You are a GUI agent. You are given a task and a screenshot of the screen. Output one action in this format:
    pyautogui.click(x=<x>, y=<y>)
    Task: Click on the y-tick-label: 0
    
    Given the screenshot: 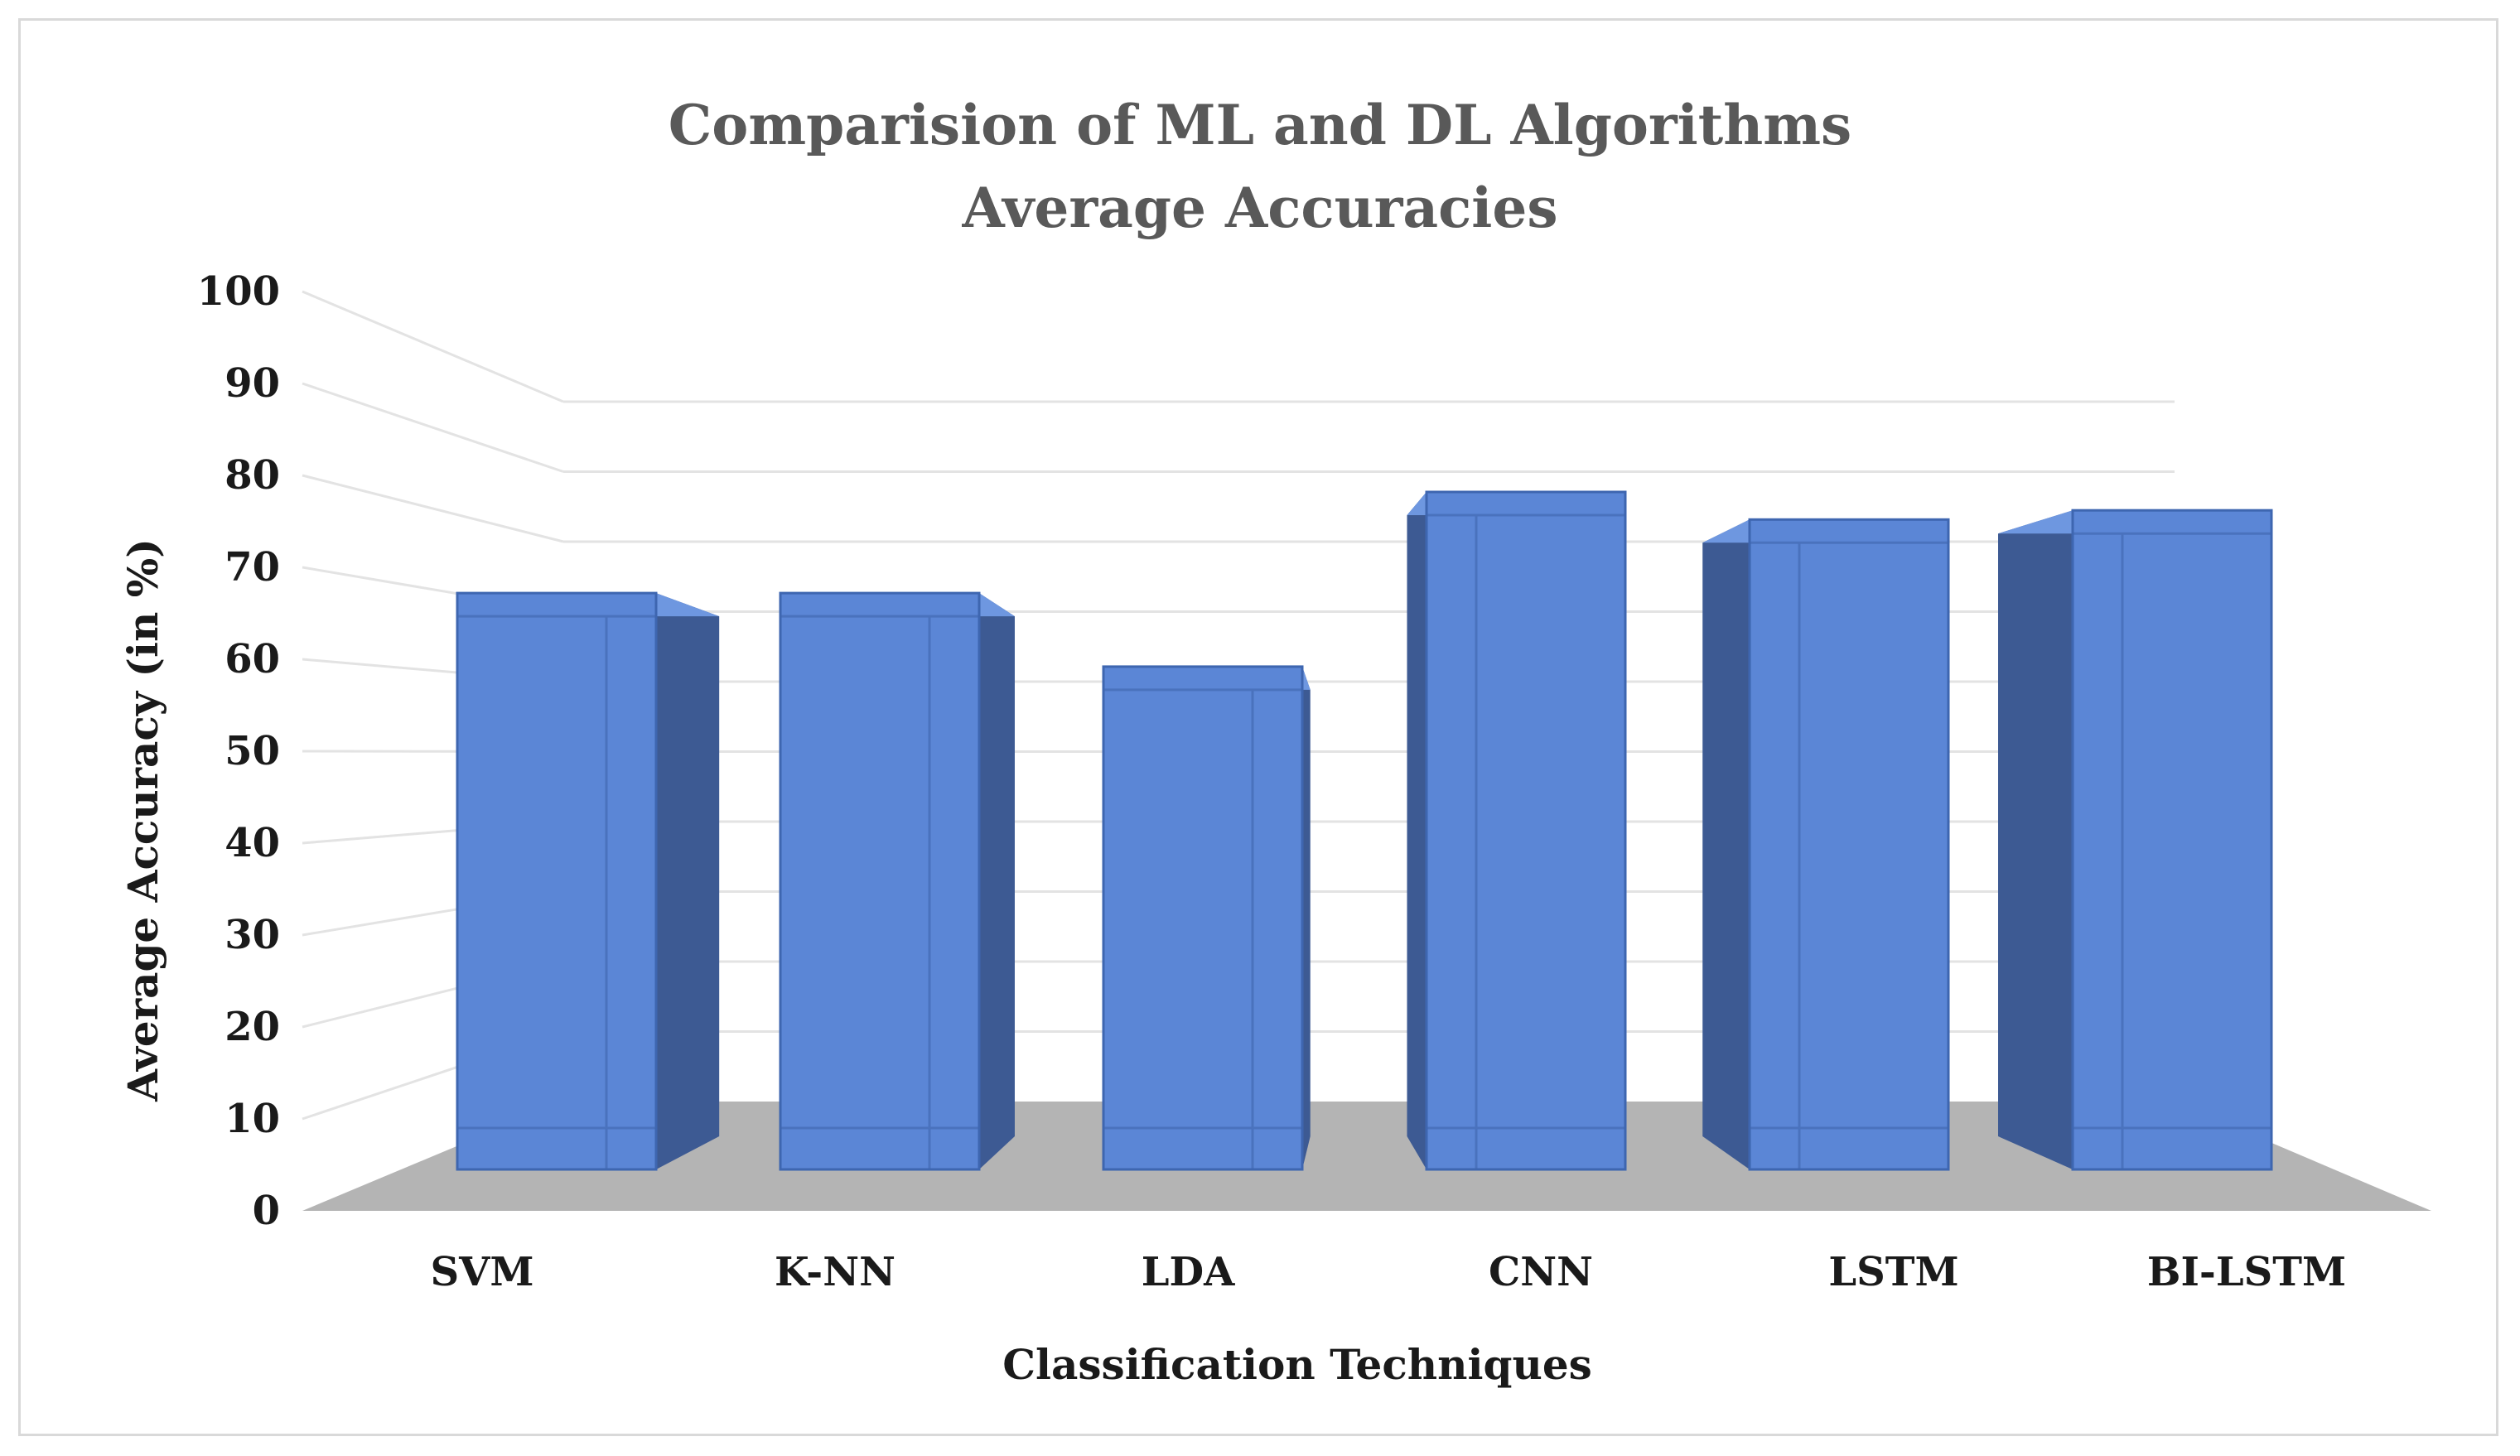 What is the action you would take?
    pyautogui.click(x=266, y=1211)
    